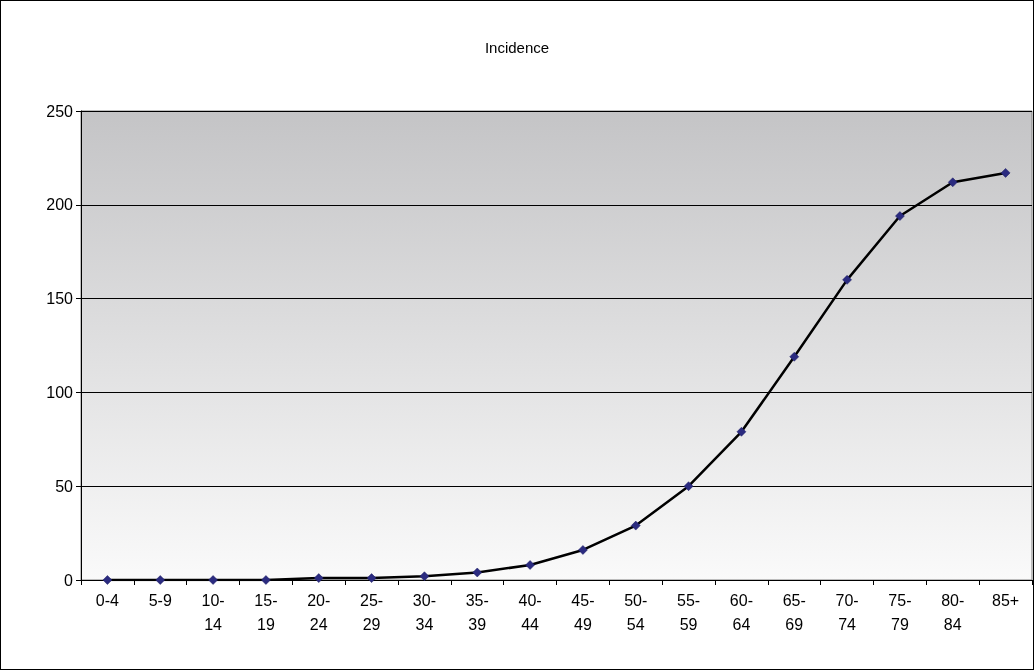 The width and height of the screenshot is (1034, 670). What do you see at coordinates (60, 205) in the screenshot?
I see `y-tick-label: 200` at bounding box center [60, 205].